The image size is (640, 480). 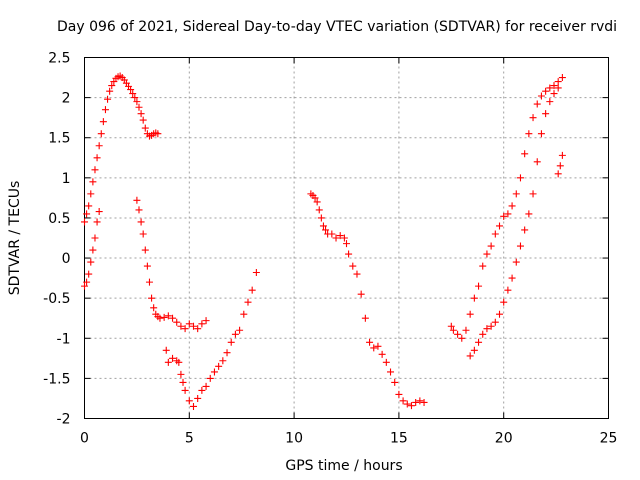 I want to click on y-tick-label: -1.5, so click(x=56, y=379).